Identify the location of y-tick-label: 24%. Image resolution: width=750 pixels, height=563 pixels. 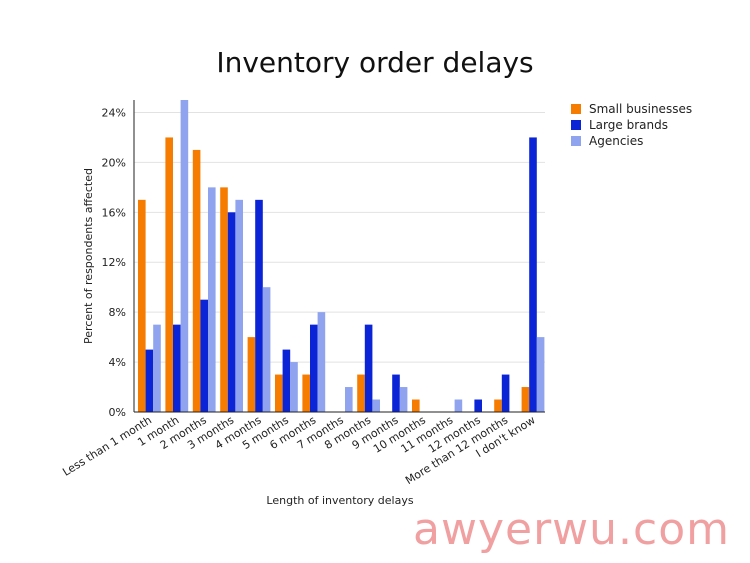
(114, 112).